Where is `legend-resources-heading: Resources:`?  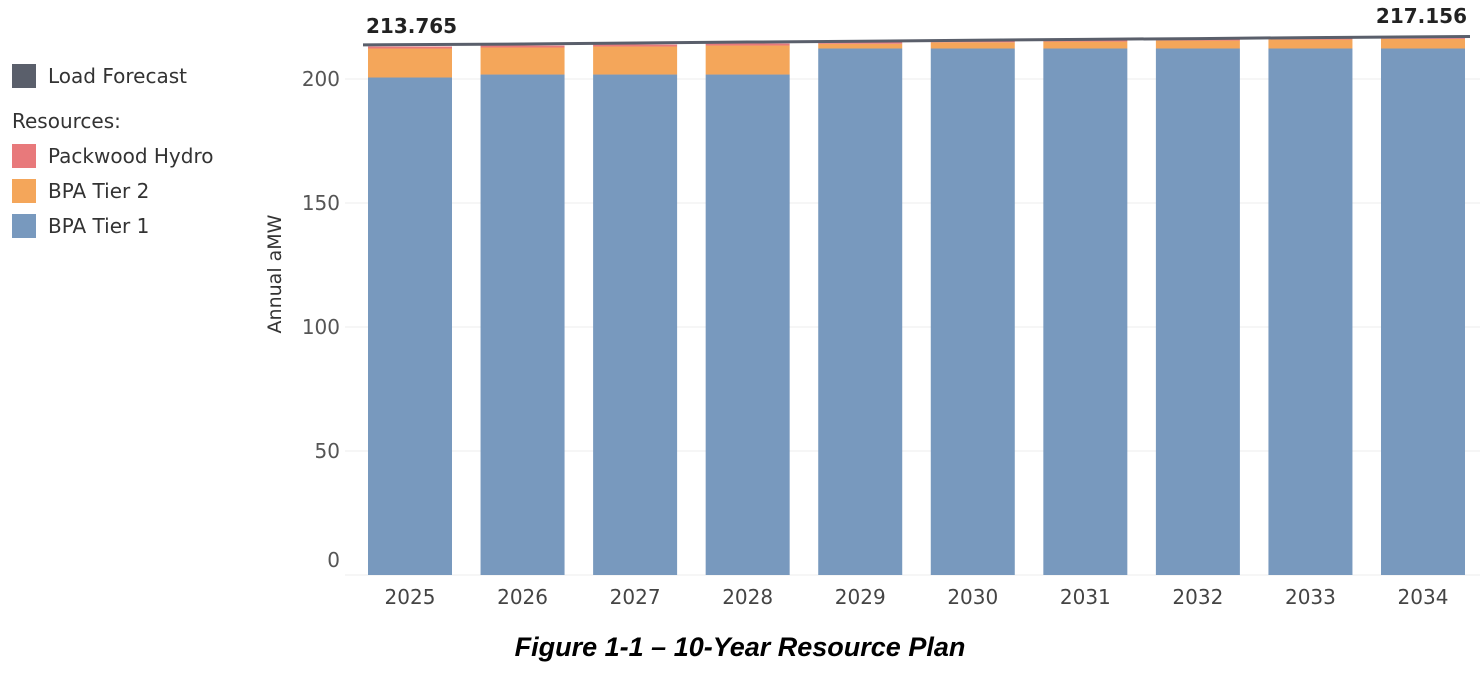 legend-resources-heading: Resources: is located at coordinates (66, 121).